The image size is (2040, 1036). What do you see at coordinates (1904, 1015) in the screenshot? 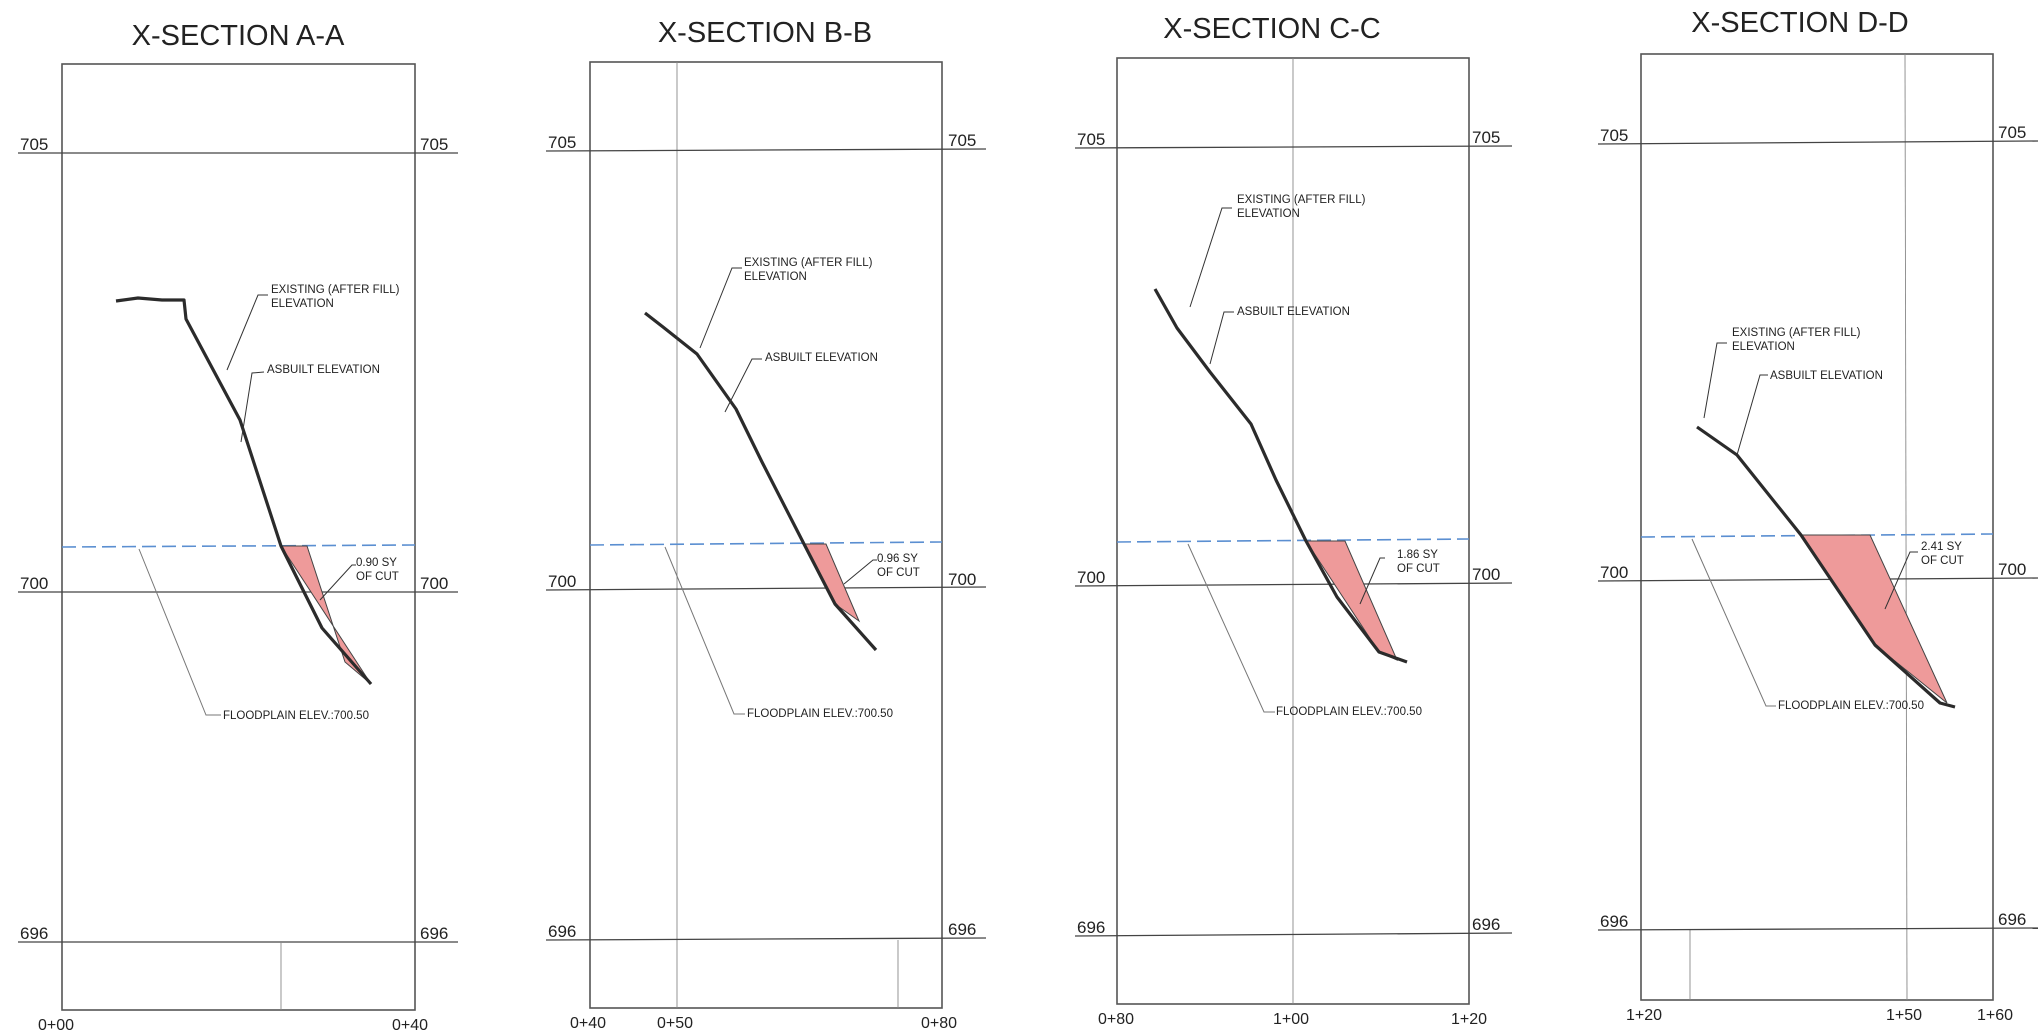
I see `station-label: 1+50` at bounding box center [1904, 1015].